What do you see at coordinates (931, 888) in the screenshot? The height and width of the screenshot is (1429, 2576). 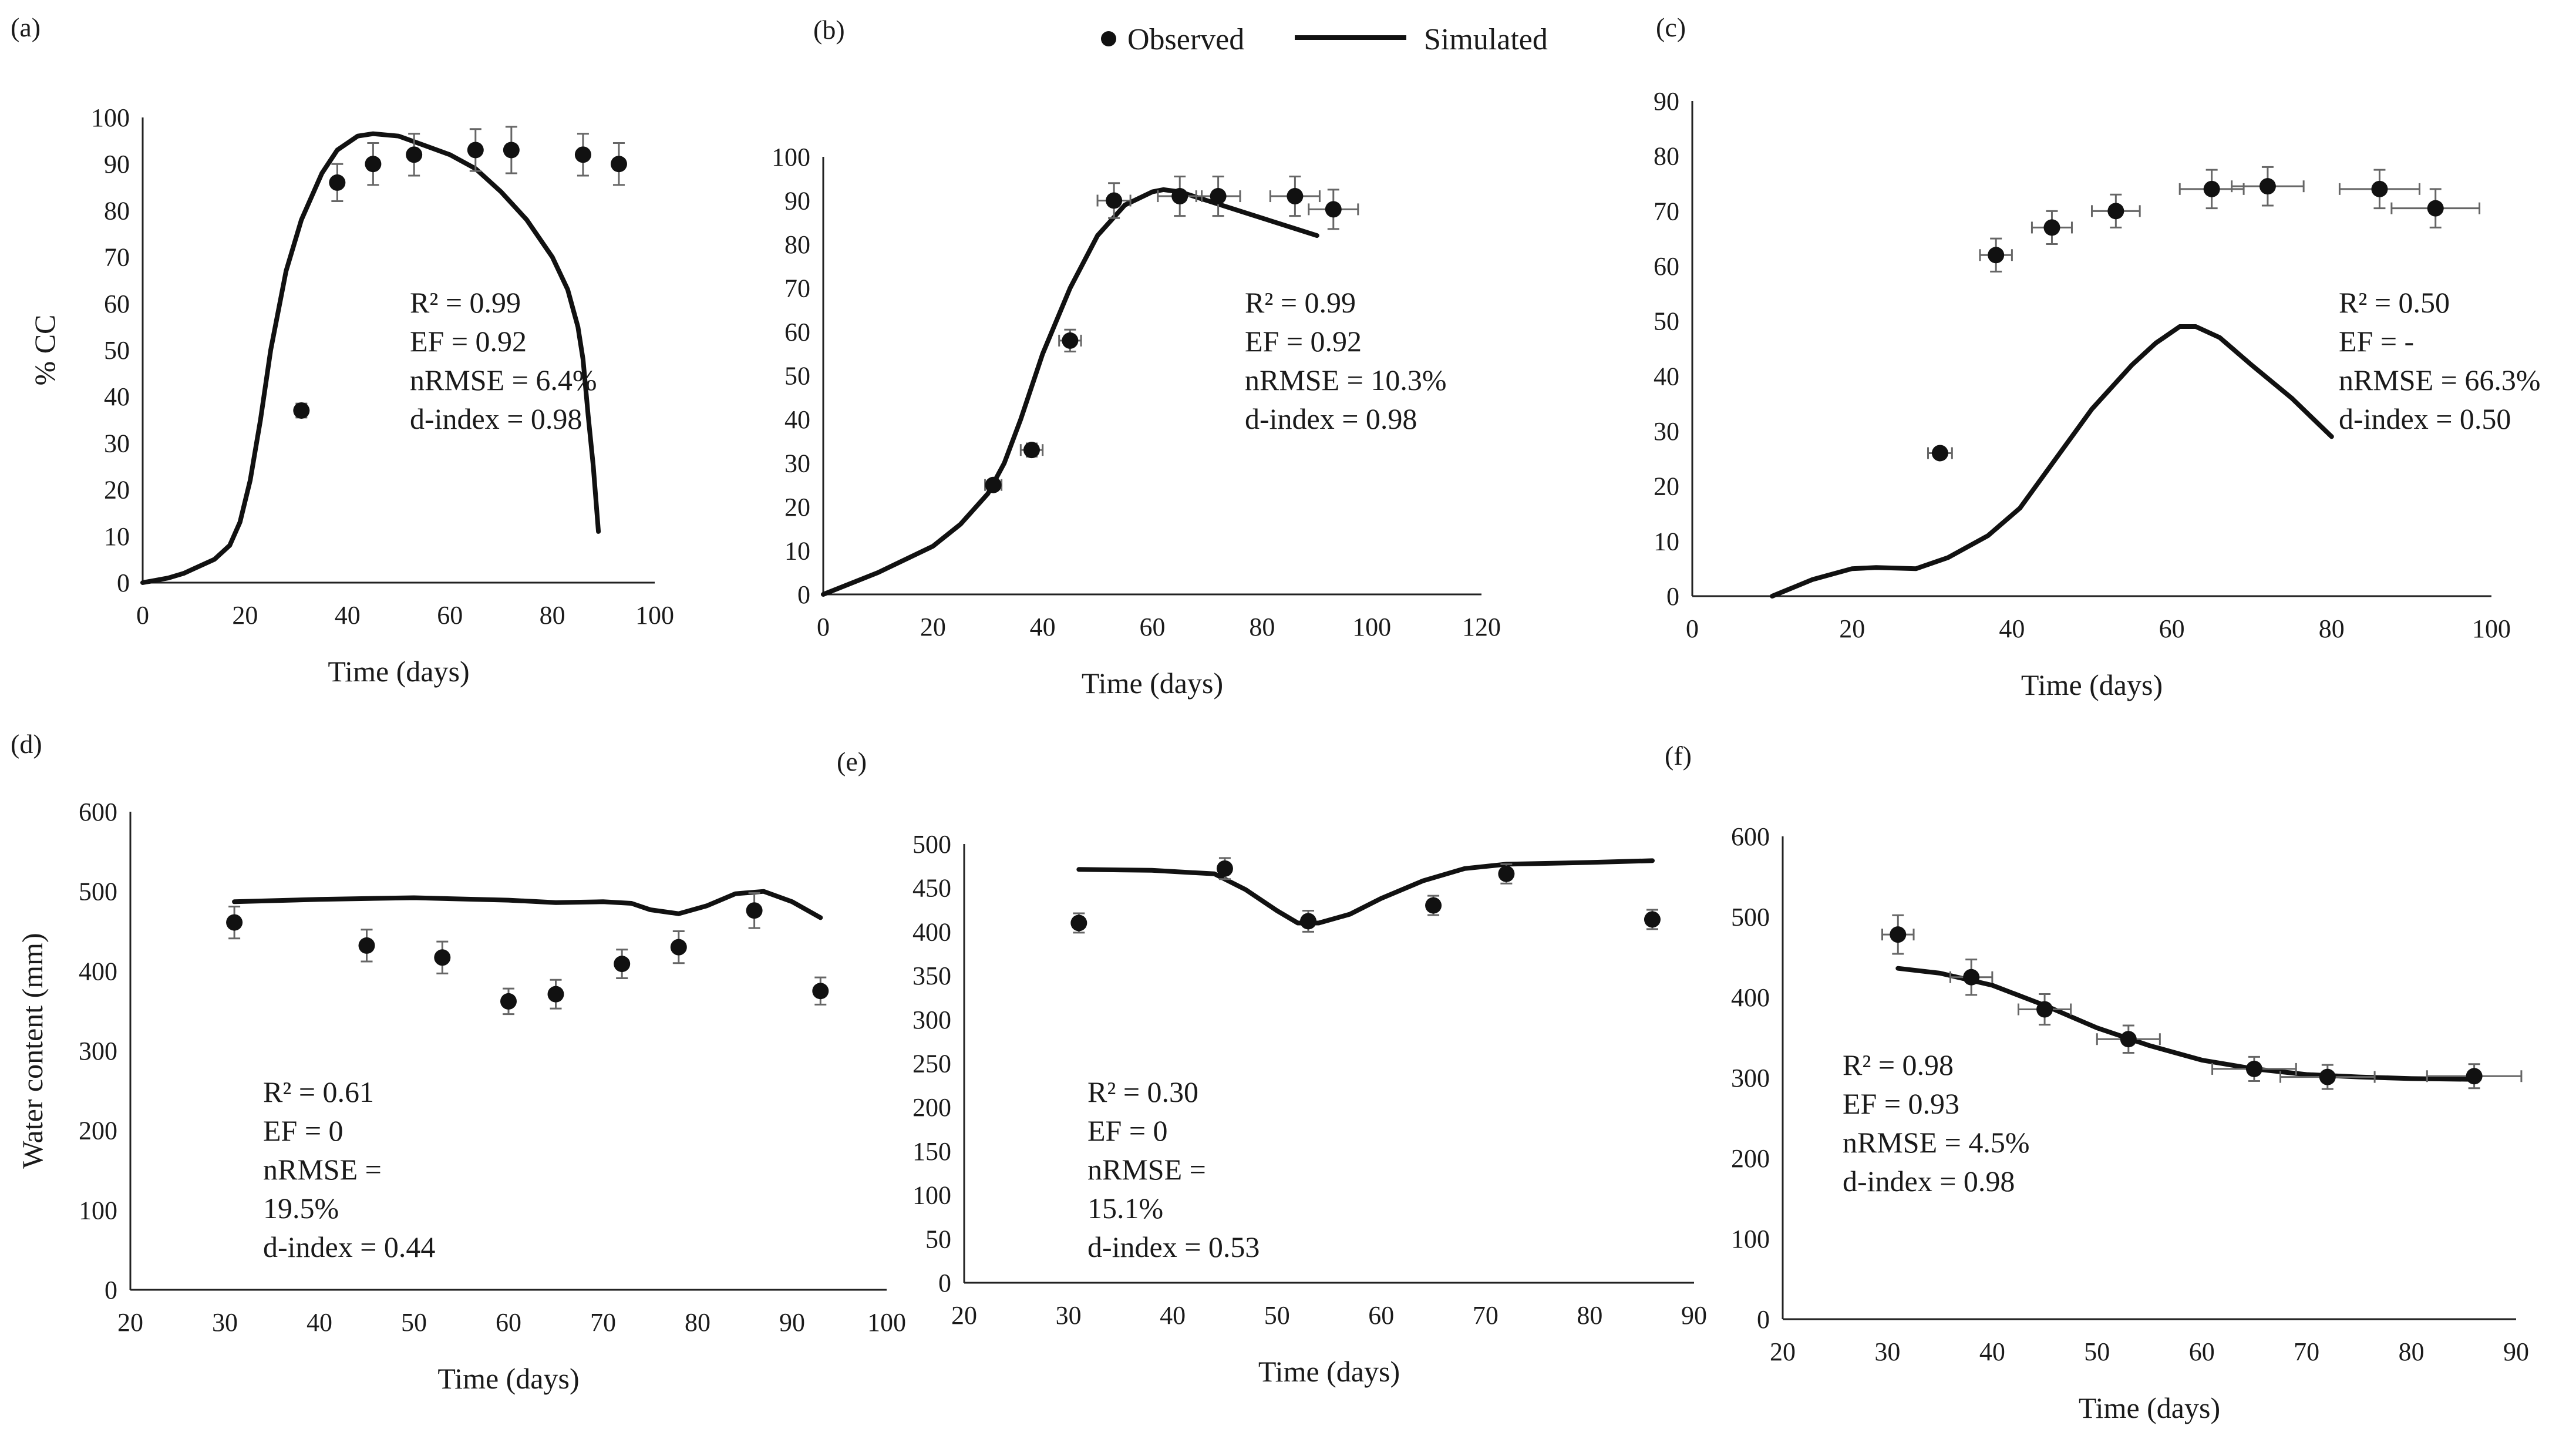 I see `y-tick-label: 450` at bounding box center [931, 888].